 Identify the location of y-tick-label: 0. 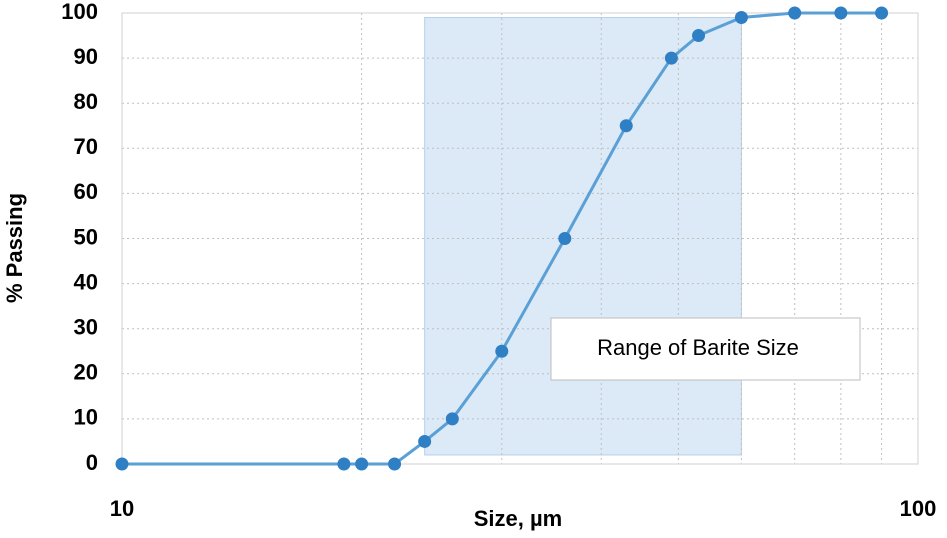
(92, 462).